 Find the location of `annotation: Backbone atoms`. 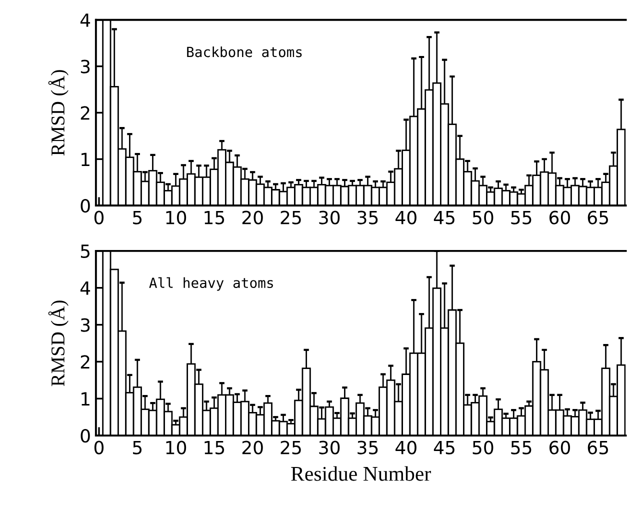

annotation: Backbone atoms is located at coordinates (244, 52).